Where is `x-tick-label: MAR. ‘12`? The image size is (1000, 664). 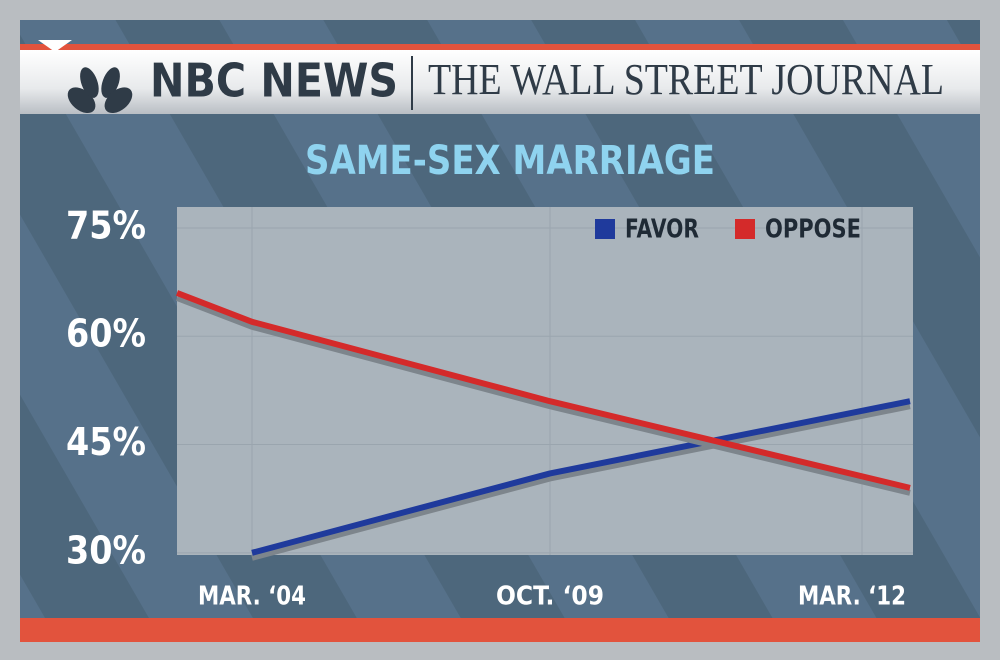
x-tick-label: MAR. ‘12 is located at coordinates (852, 597).